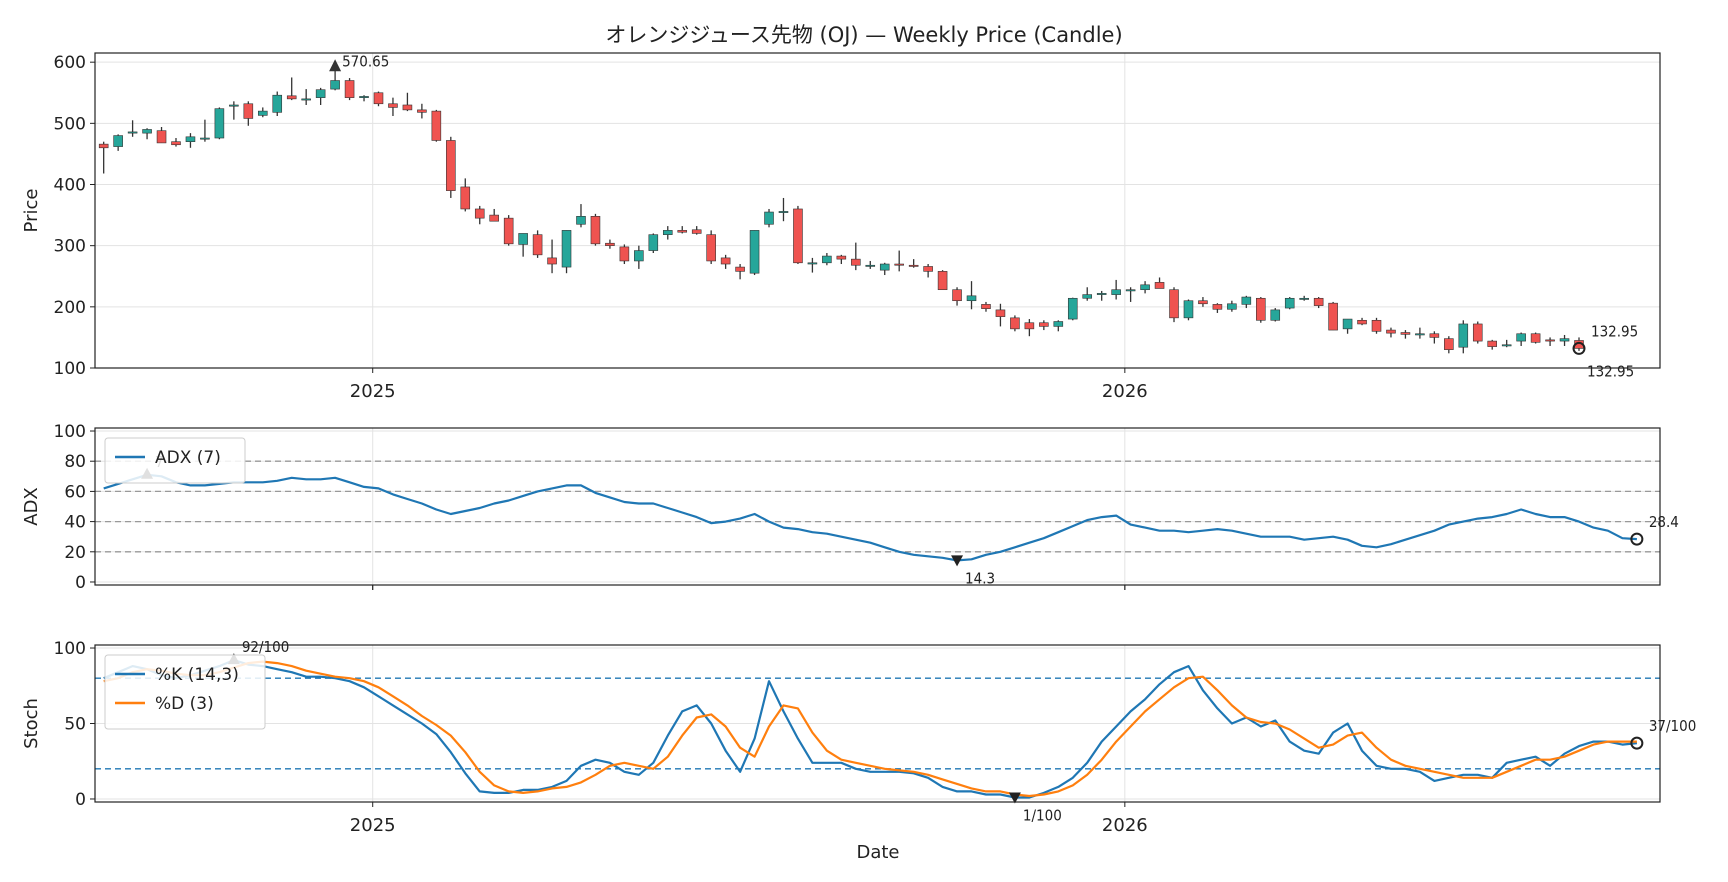 The image size is (1728, 882). Describe the element at coordinates (75, 492) in the screenshot. I see `y-tick-label: 60` at that location.